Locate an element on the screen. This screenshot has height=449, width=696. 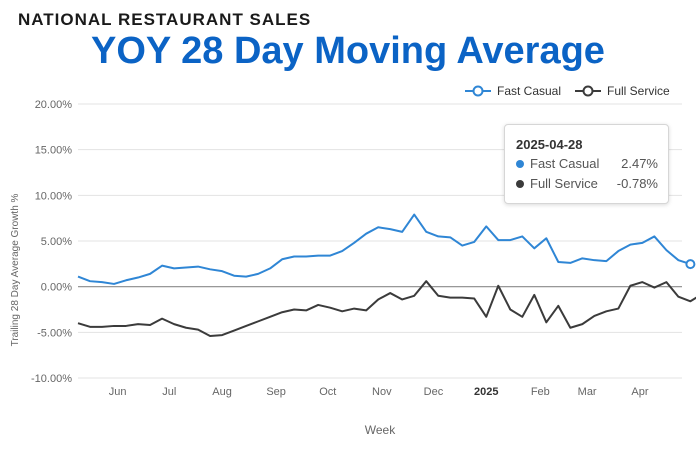
tooltip-row-fast-casual: Fast Casual 2.47% is located at coordinates (587, 164).